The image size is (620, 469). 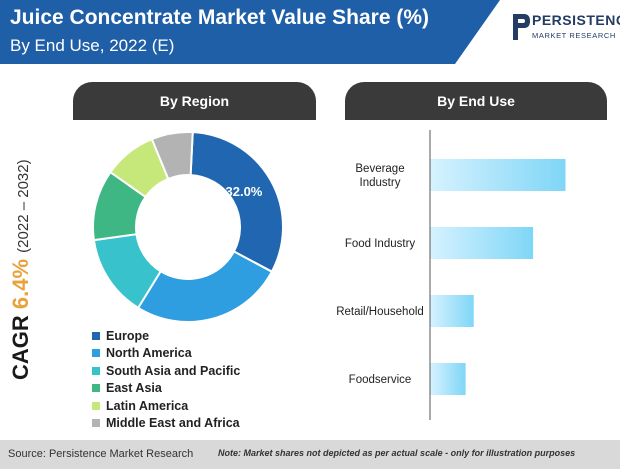 What do you see at coordinates (173, 370) in the screenshot?
I see `legend-label: South Asia and Pacific` at bounding box center [173, 370].